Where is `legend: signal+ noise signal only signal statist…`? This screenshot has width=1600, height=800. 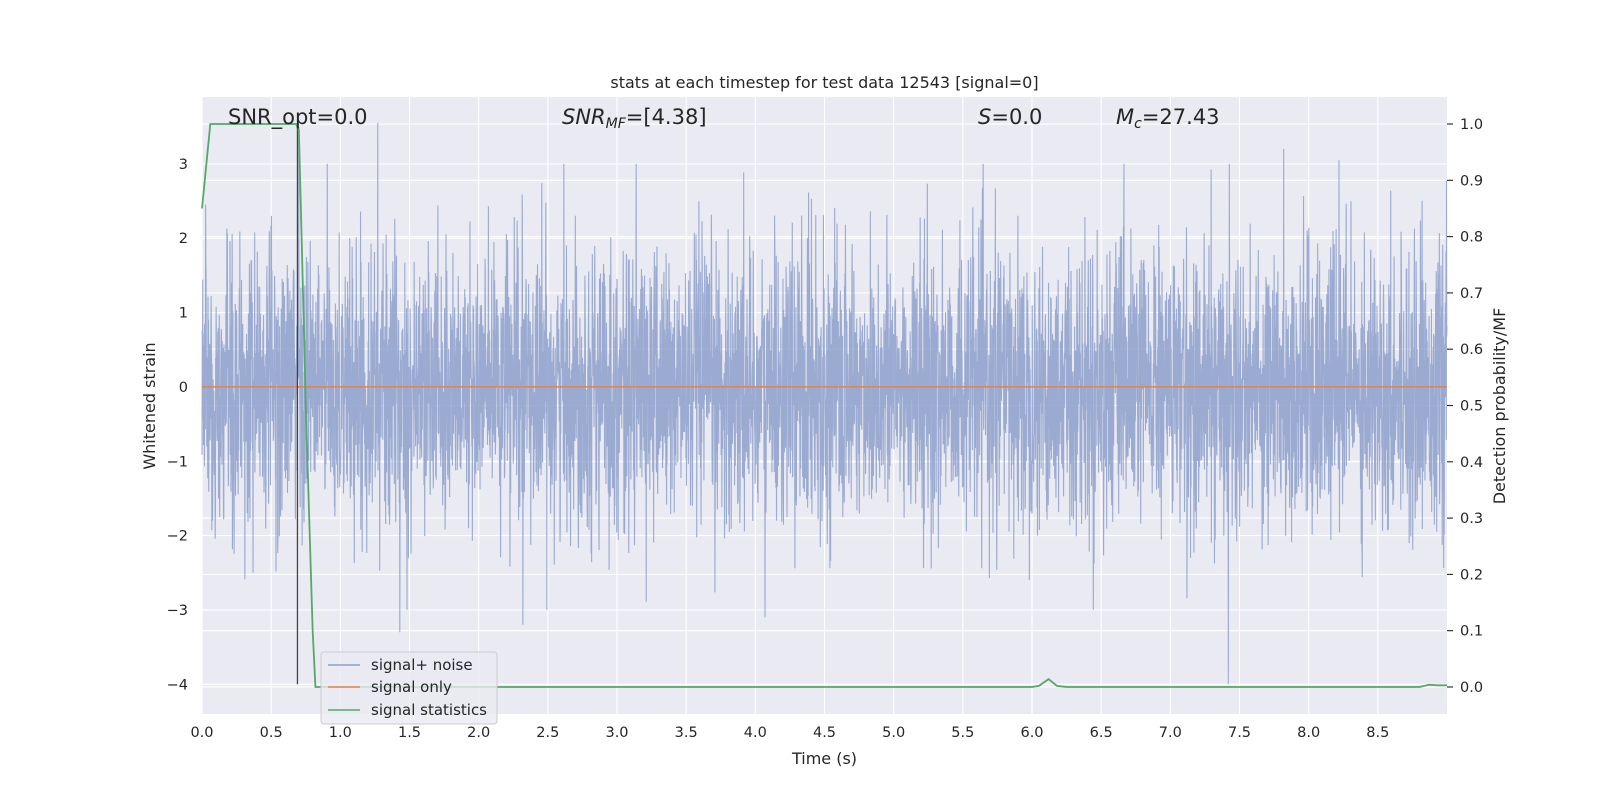 legend: signal+ noise signal only signal statist… is located at coordinates (409, 688).